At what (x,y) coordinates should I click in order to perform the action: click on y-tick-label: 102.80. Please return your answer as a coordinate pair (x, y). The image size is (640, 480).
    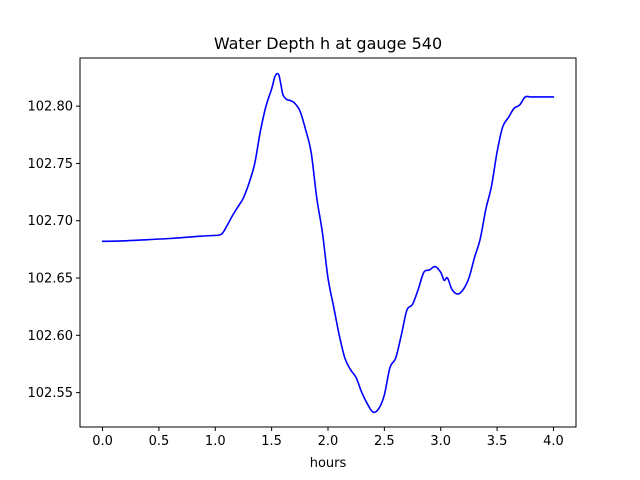
    Looking at the image, I should click on (51, 107).